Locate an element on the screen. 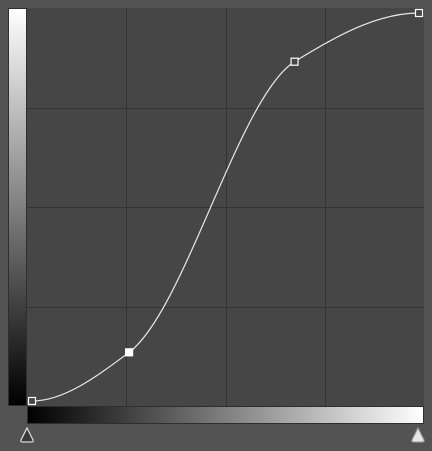 The width and height of the screenshot is (432, 451). black-point-slider is located at coordinates (27, 436).